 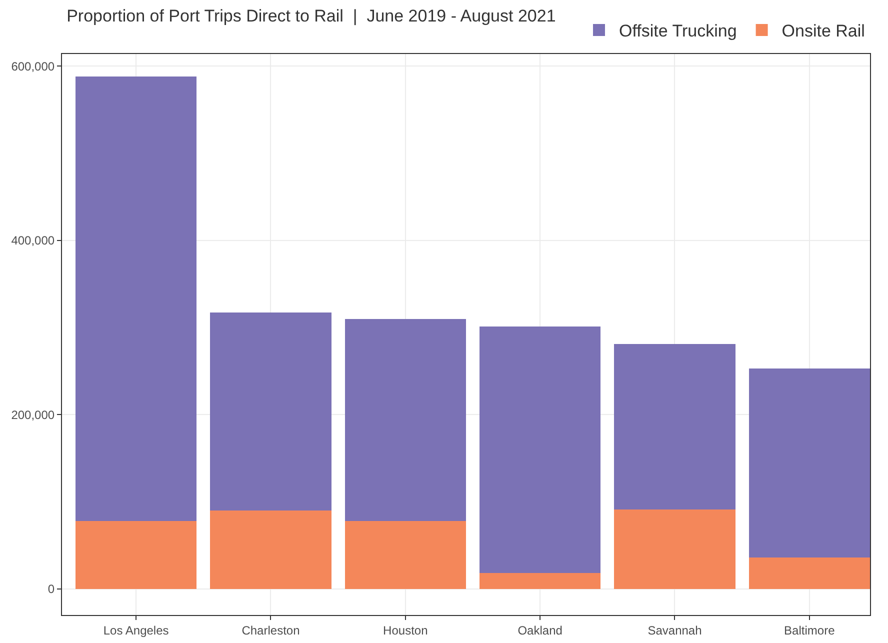 I want to click on x-tick-label: Savannah, so click(x=675, y=630).